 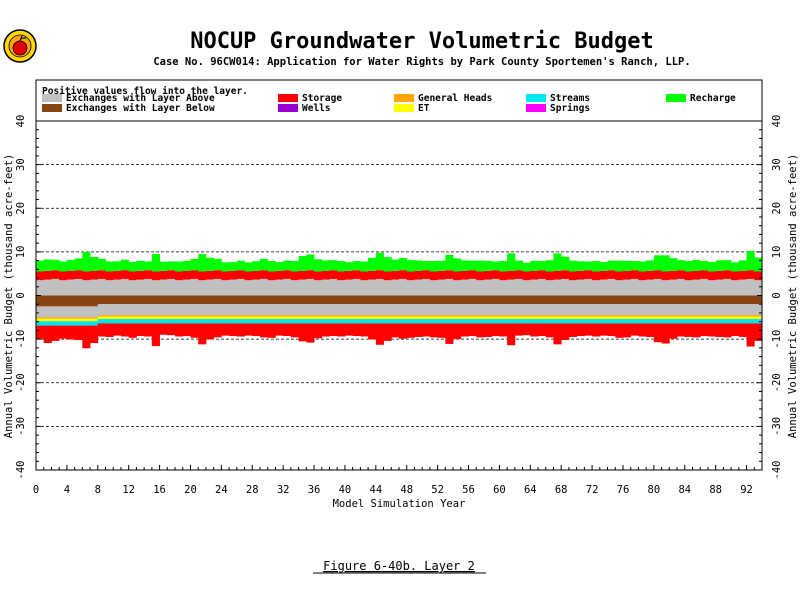 What do you see at coordinates (777, 426) in the screenshot?
I see `y-tick-label: -30` at bounding box center [777, 426].